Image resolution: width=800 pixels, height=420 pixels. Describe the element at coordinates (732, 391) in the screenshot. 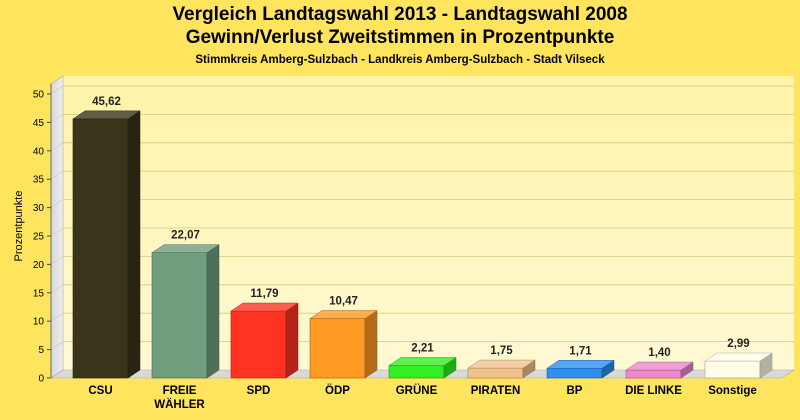

I see `category-label: Sonstige` at that location.